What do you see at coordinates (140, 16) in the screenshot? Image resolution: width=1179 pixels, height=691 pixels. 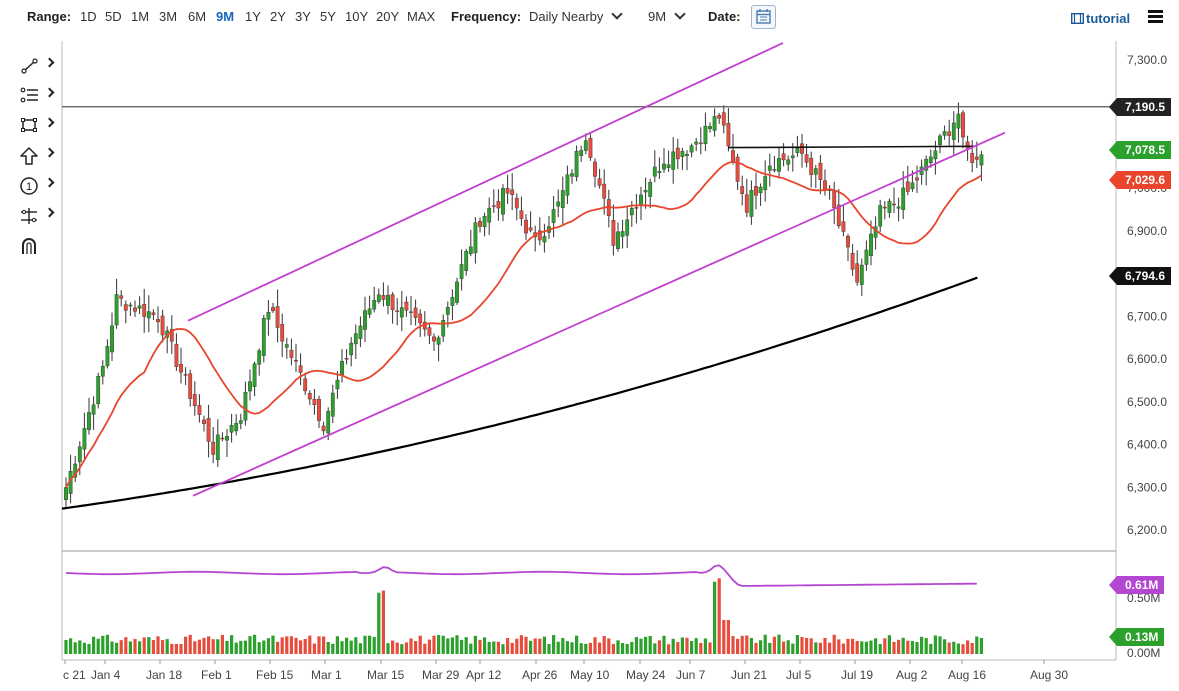 I see `range-1m-button: 1M` at bounding box center [140, 16].